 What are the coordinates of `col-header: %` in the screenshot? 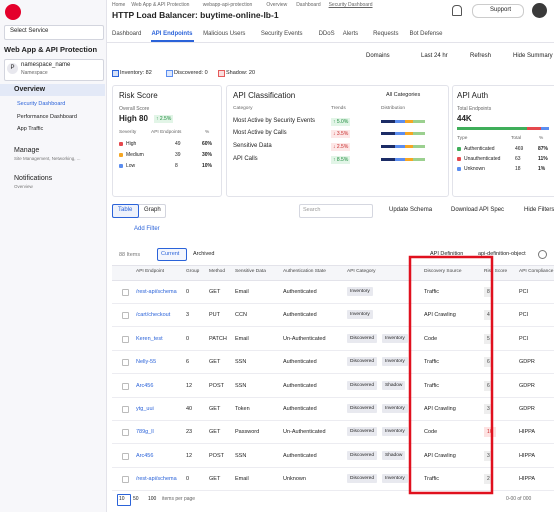 It's located at (207, 132).